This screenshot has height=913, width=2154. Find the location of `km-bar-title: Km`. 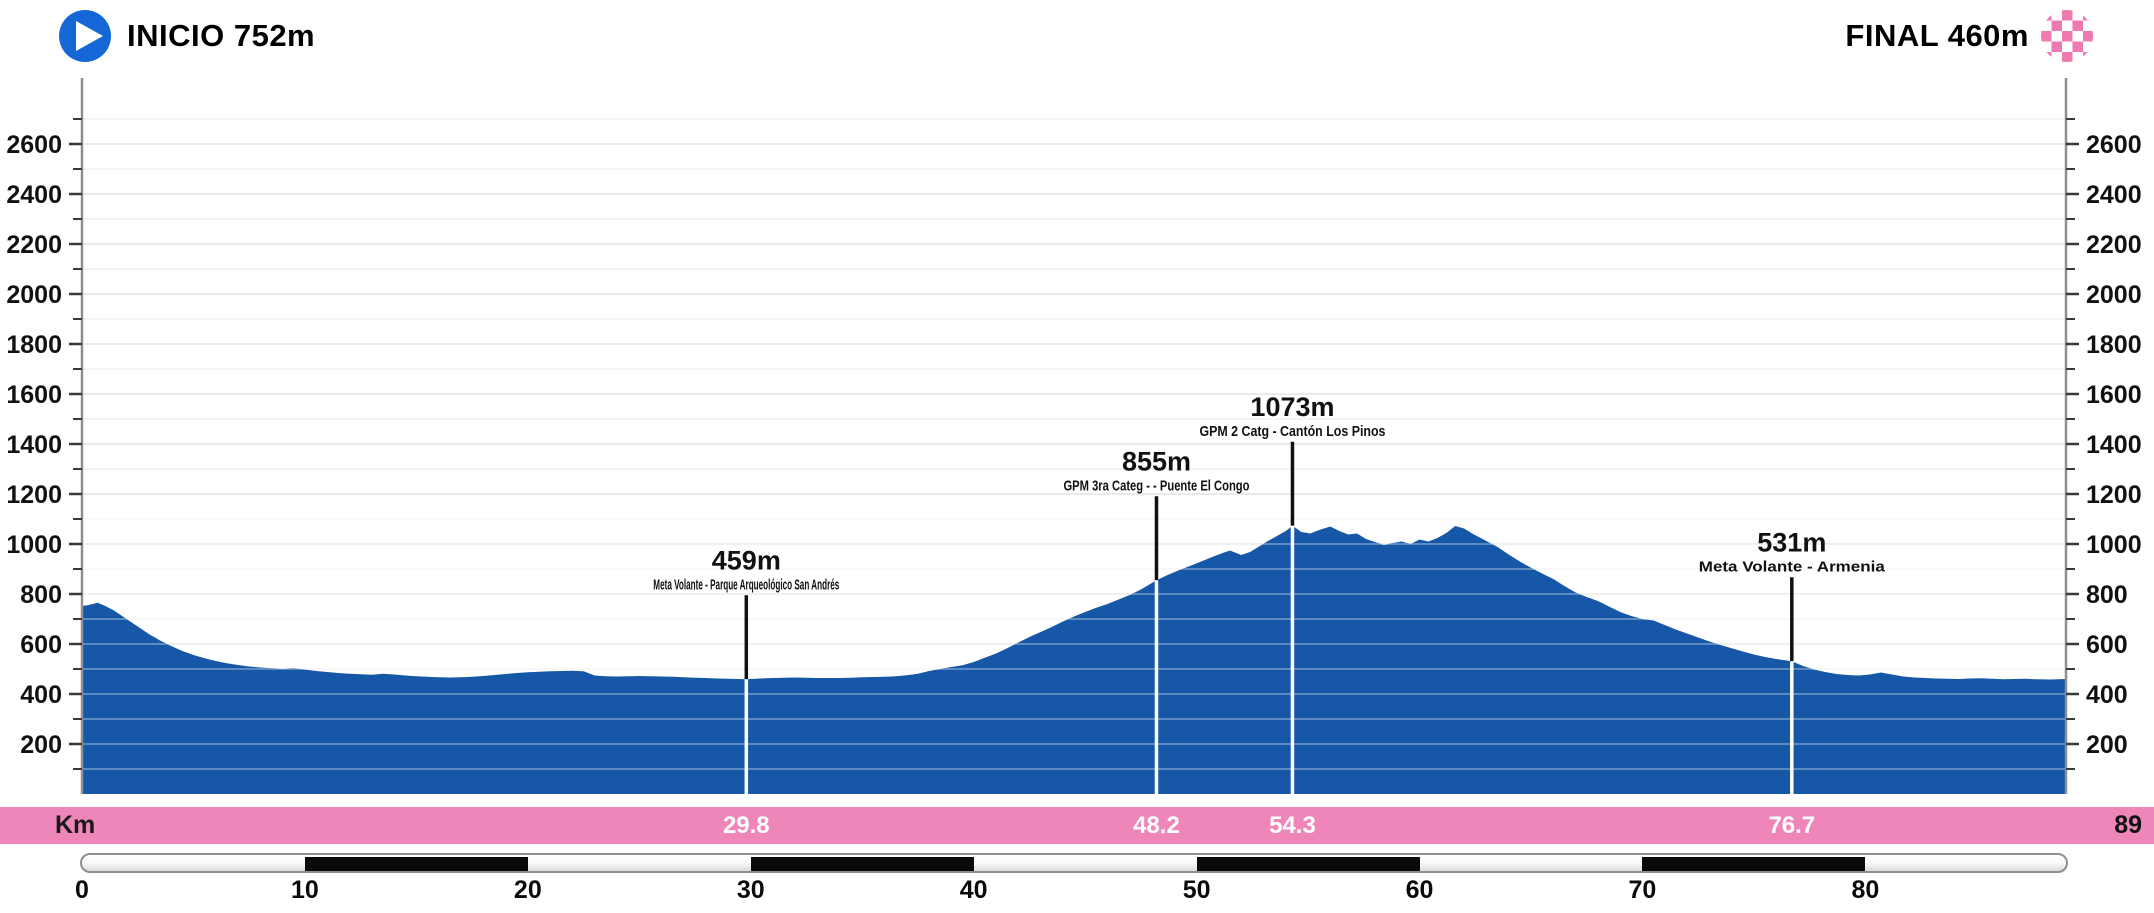

km-bar-title: Km is located at coordinates (75, 825).